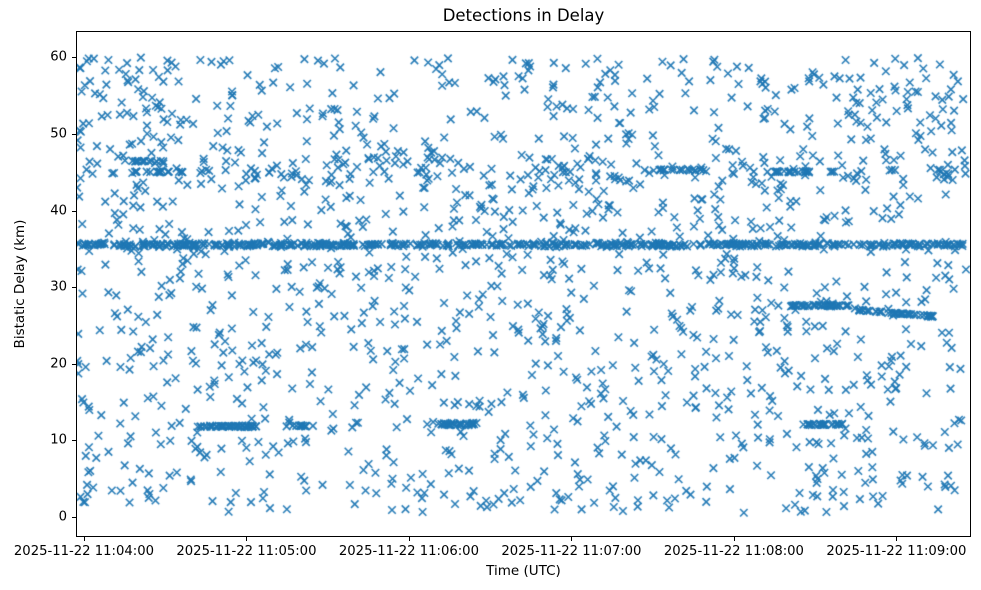 Image resolution: width=981 pixels, height=590 pixels. I want to click on chart-title: Detections in Delay, so click(523, 15).